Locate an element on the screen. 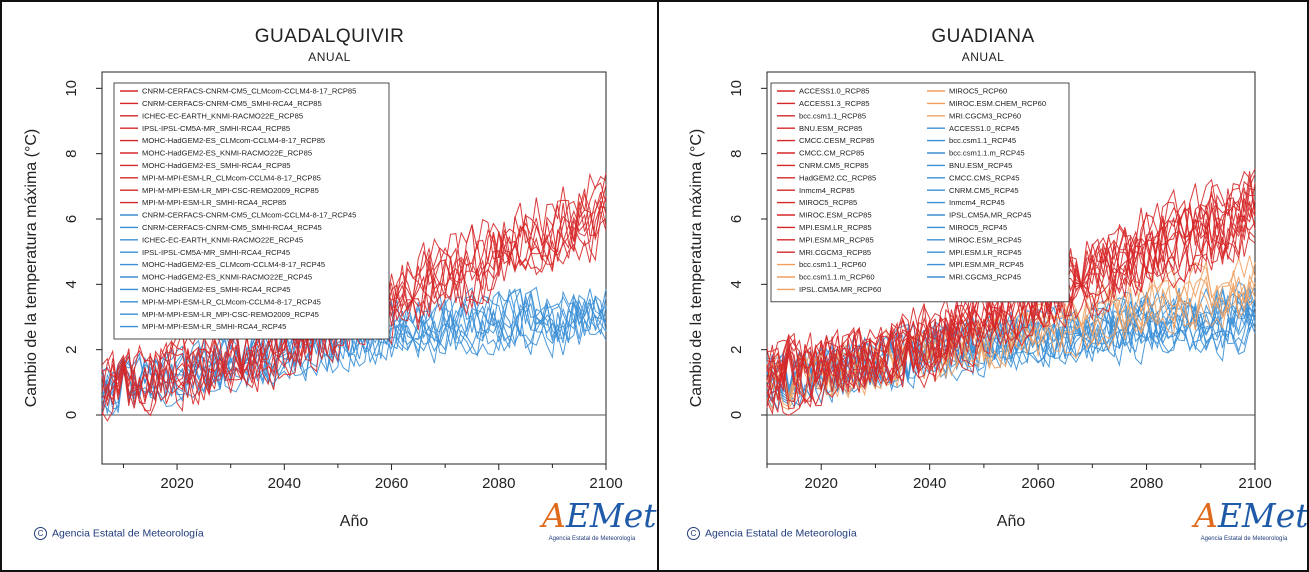  legend-label: ACCESS1.0_RCP45 is located at coordinates (984, 128).